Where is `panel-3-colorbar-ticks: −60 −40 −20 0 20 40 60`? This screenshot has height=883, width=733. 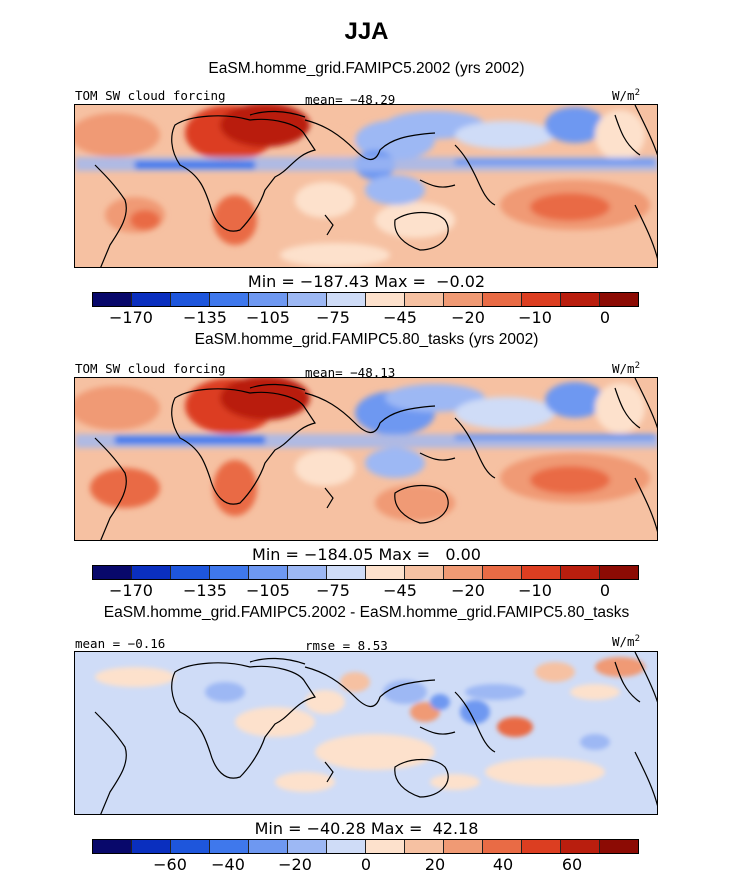 panel-3-colorbar-ticks: −60 −40 −20 0 20 40 60 is located at coordinates (366, 865).